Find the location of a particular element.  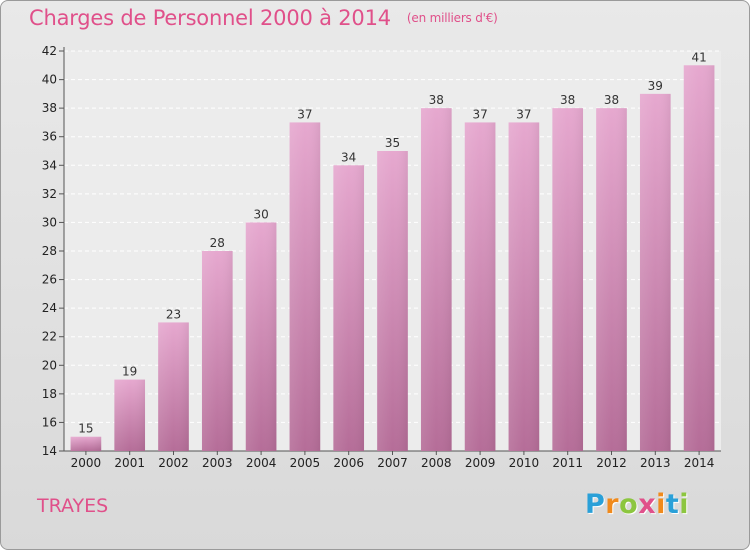

data-label: 39 is located at coordinates (655, 86).